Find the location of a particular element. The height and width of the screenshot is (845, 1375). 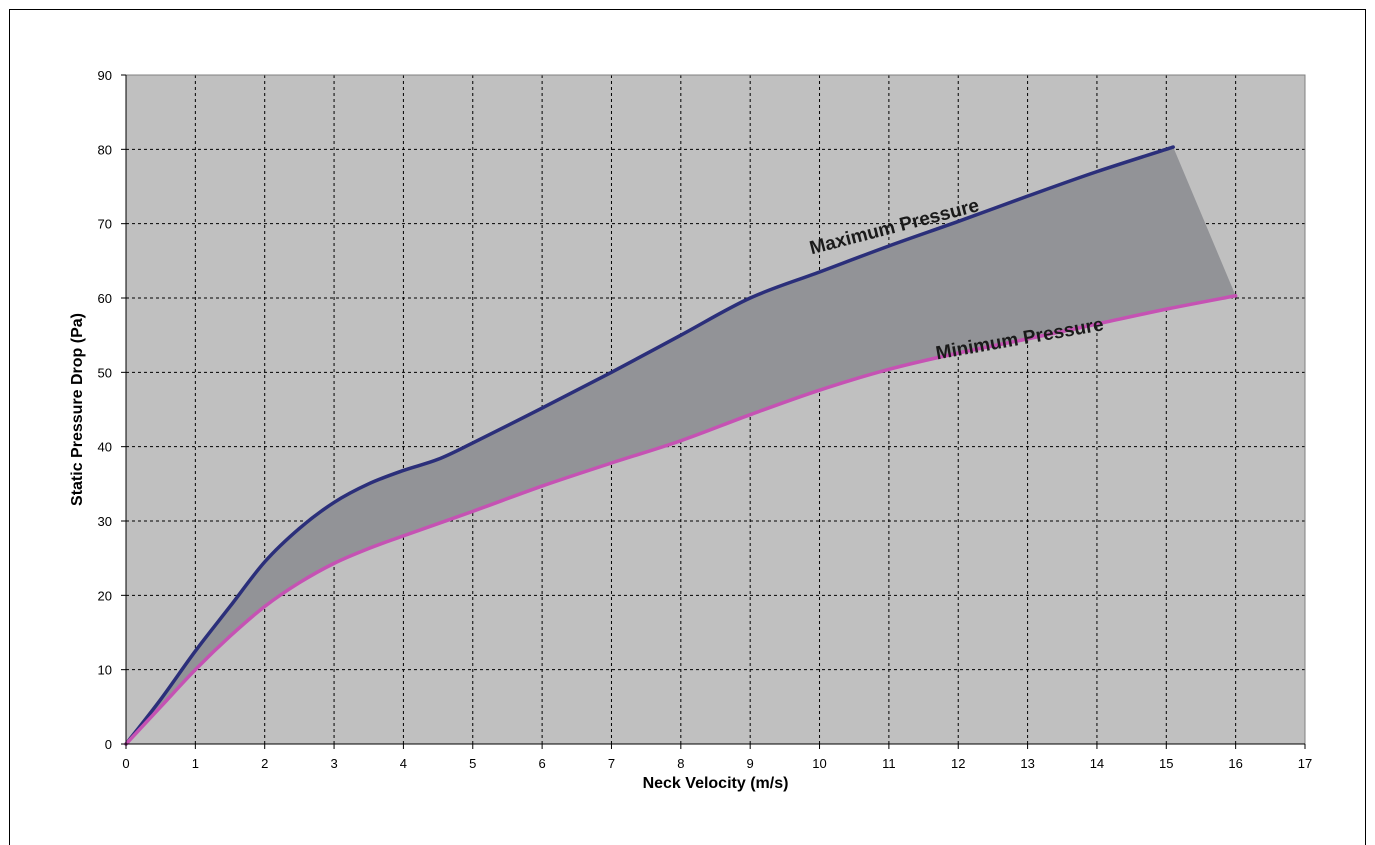

y-tick-label: 70 is located at coordinates (105, 224).